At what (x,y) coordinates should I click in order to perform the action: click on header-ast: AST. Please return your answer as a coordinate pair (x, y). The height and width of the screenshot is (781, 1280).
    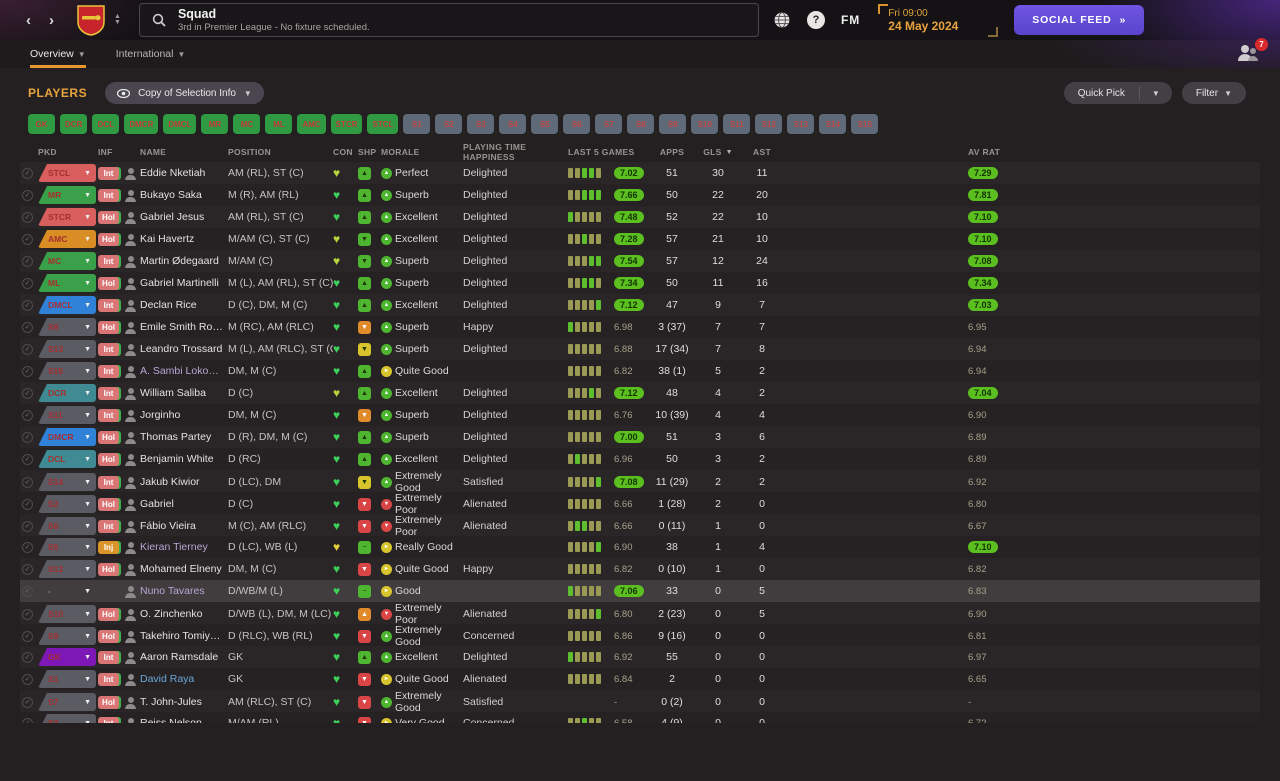
    Looking at the image, I should click on (762, 152).